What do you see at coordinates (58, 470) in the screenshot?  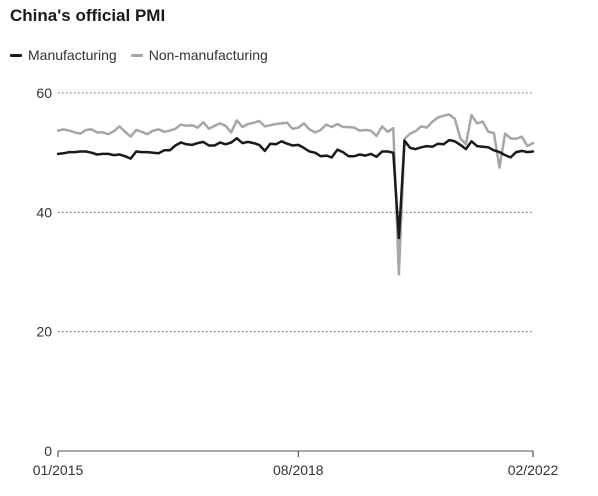 I see `x-tick-label: 01/2015` at bounding box center [58, 470].